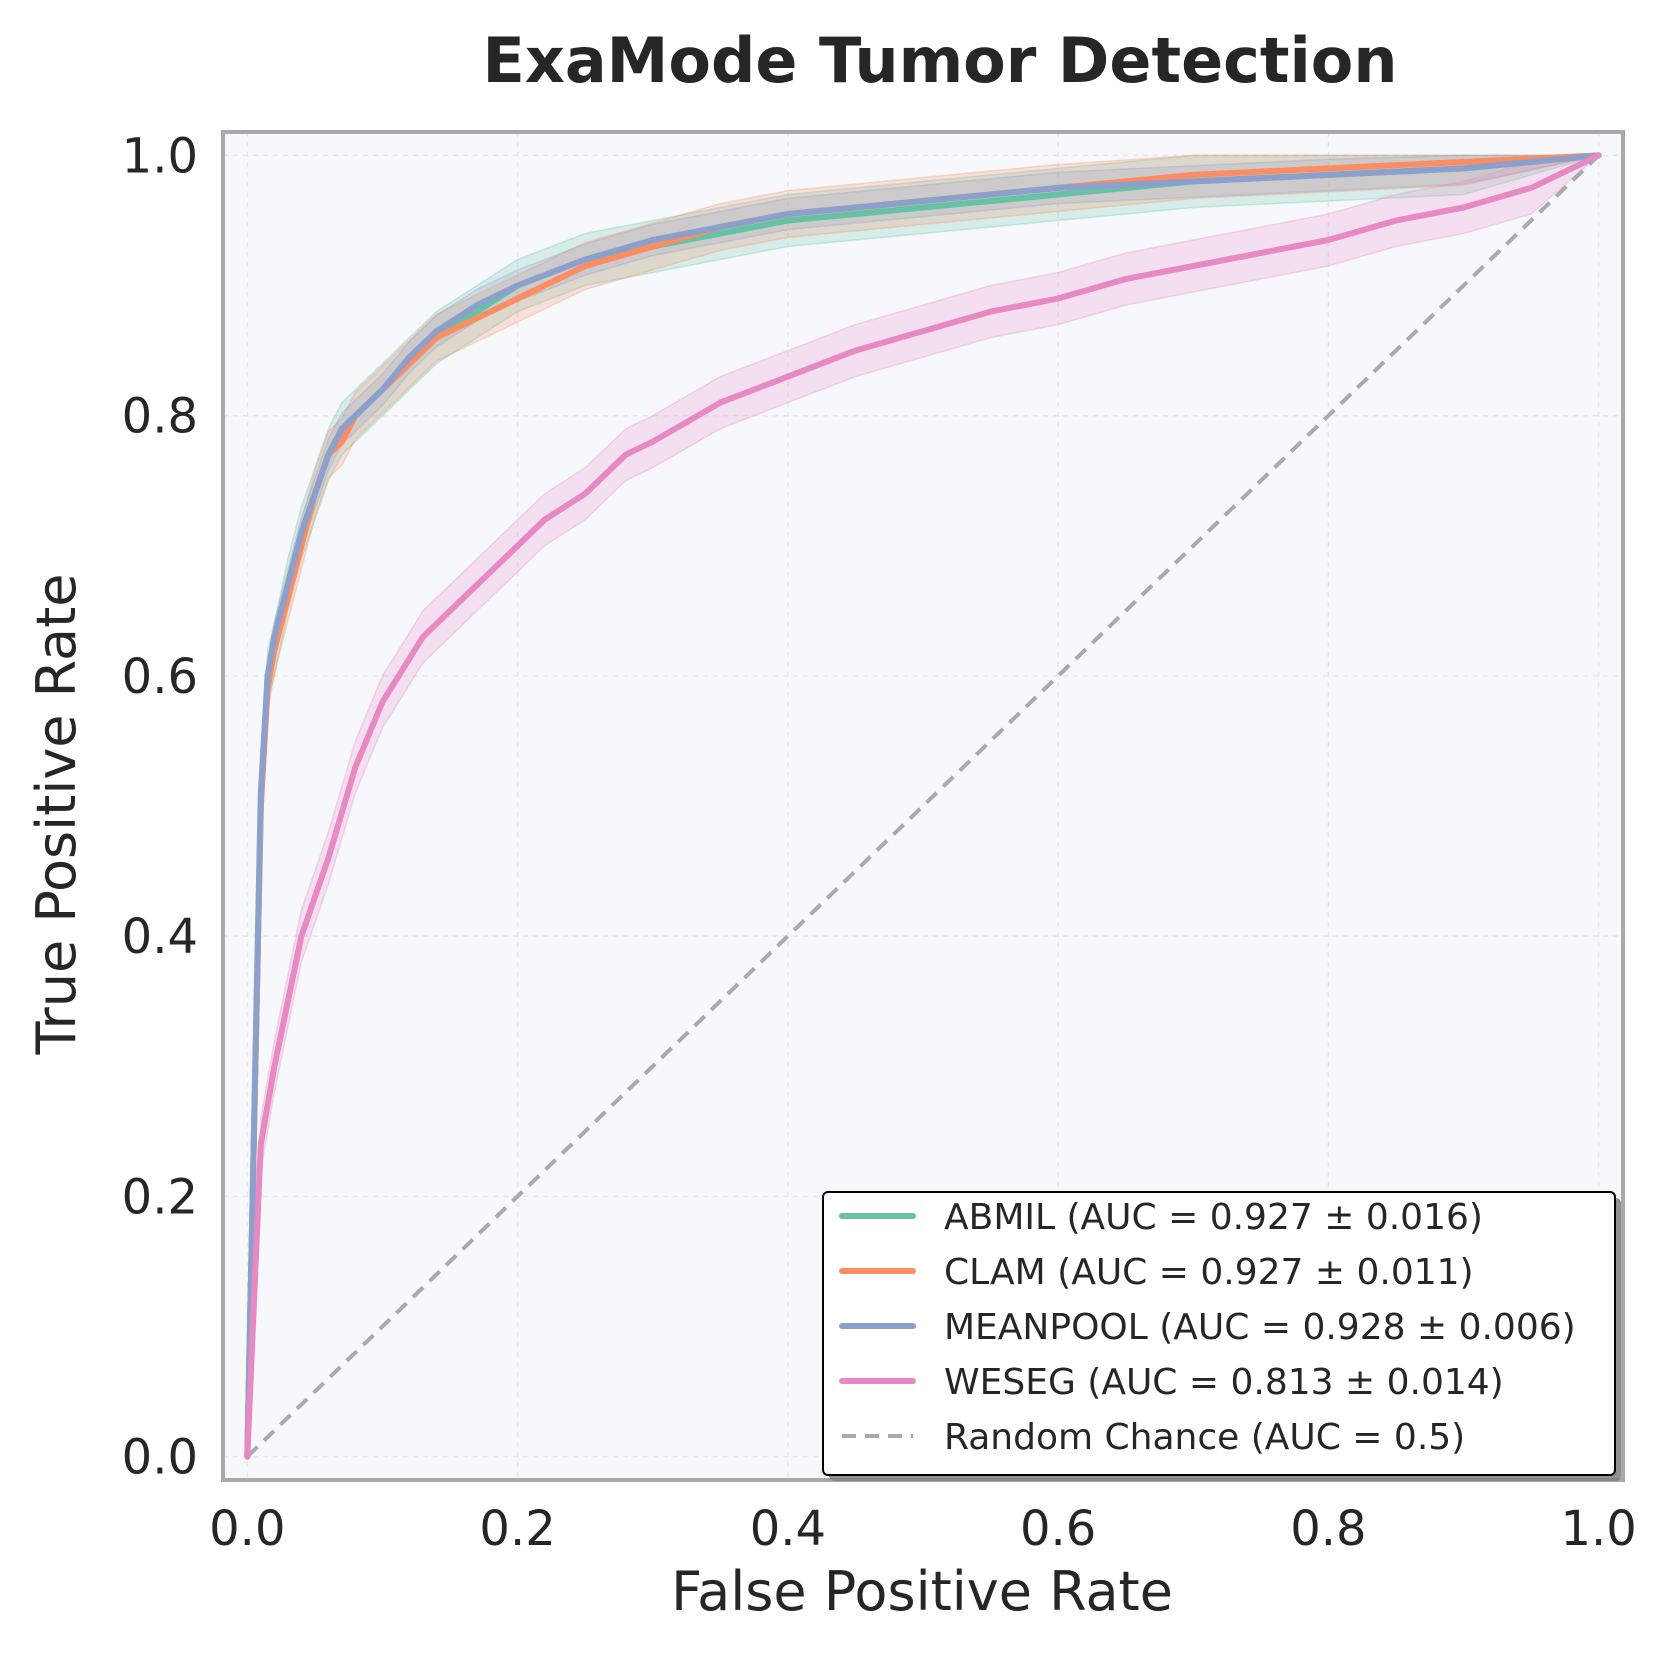 This screenshot has height=1666, width=1661. What do you see at coordinates (1599, 1529) in the screenshot?
I see `x-tick-label: 1.0` at bounding box center [1599, 1529].